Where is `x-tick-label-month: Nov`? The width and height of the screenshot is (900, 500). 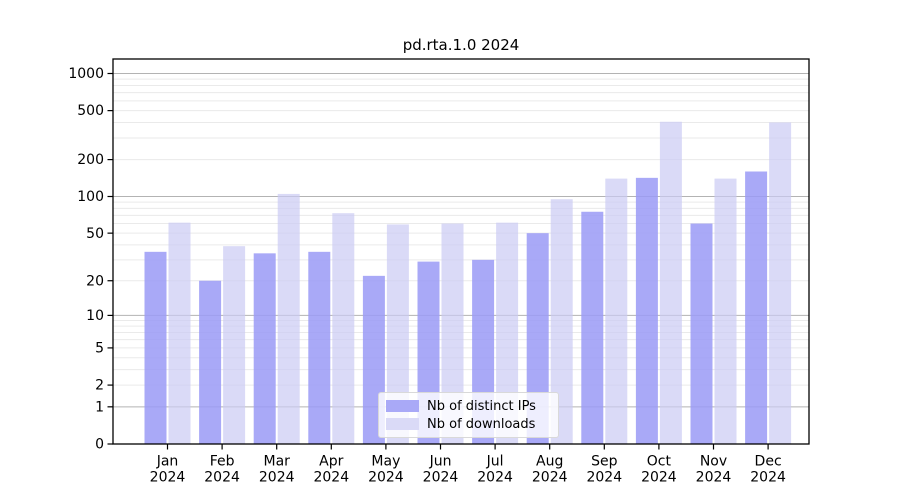
x-tick-label-month: Nov is located at coordinates (713, 462).